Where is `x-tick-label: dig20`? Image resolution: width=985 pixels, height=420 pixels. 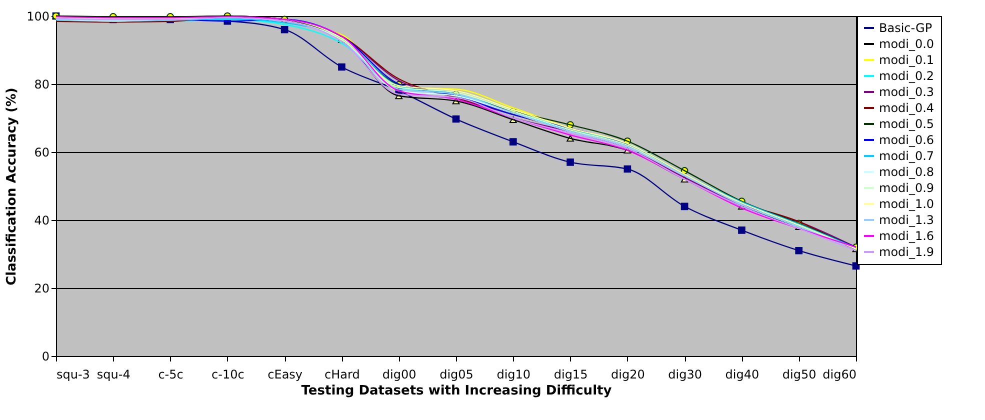
x-tick-label: dig20 is located at coordinates (628, 375).